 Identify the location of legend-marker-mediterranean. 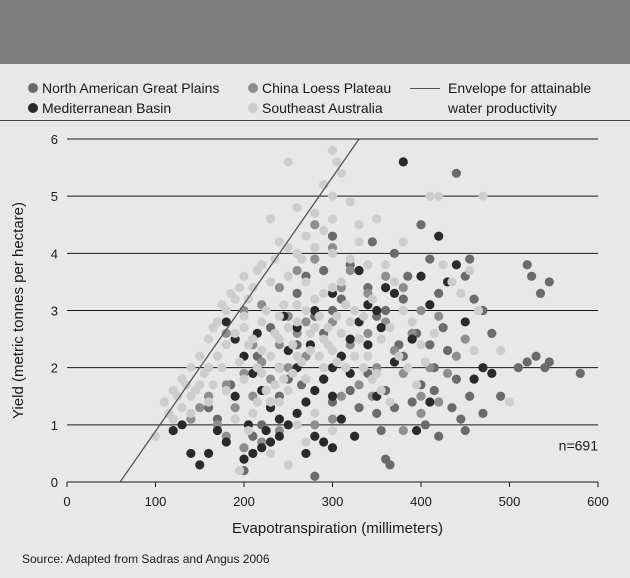
(33, 108).